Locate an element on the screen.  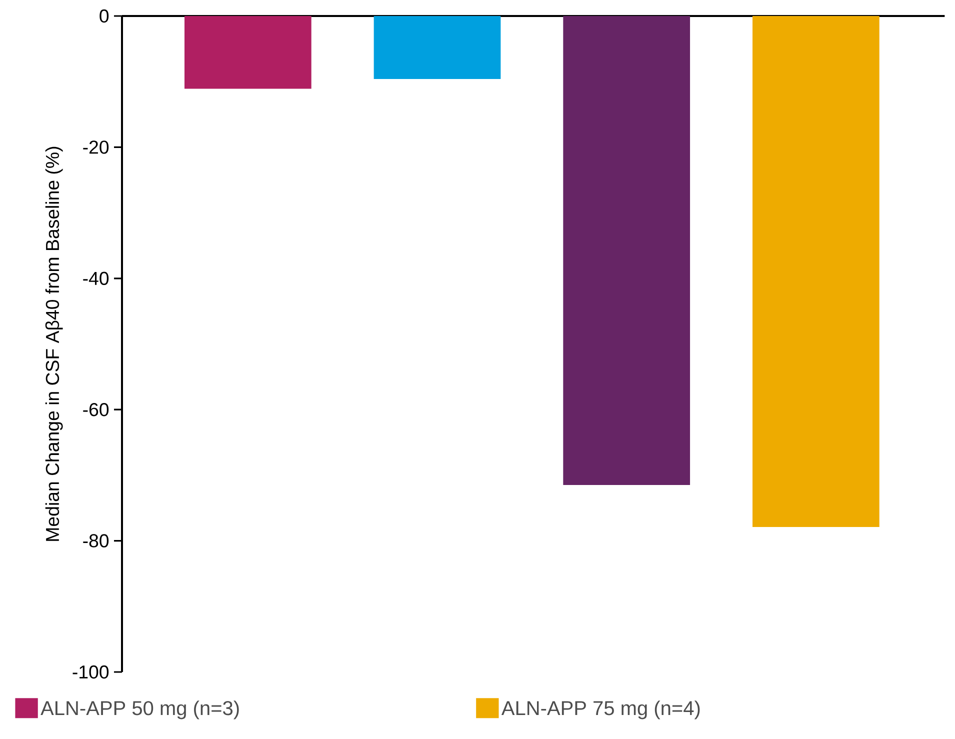
y-tick-label: -80 is located at coordinates (96, 541).